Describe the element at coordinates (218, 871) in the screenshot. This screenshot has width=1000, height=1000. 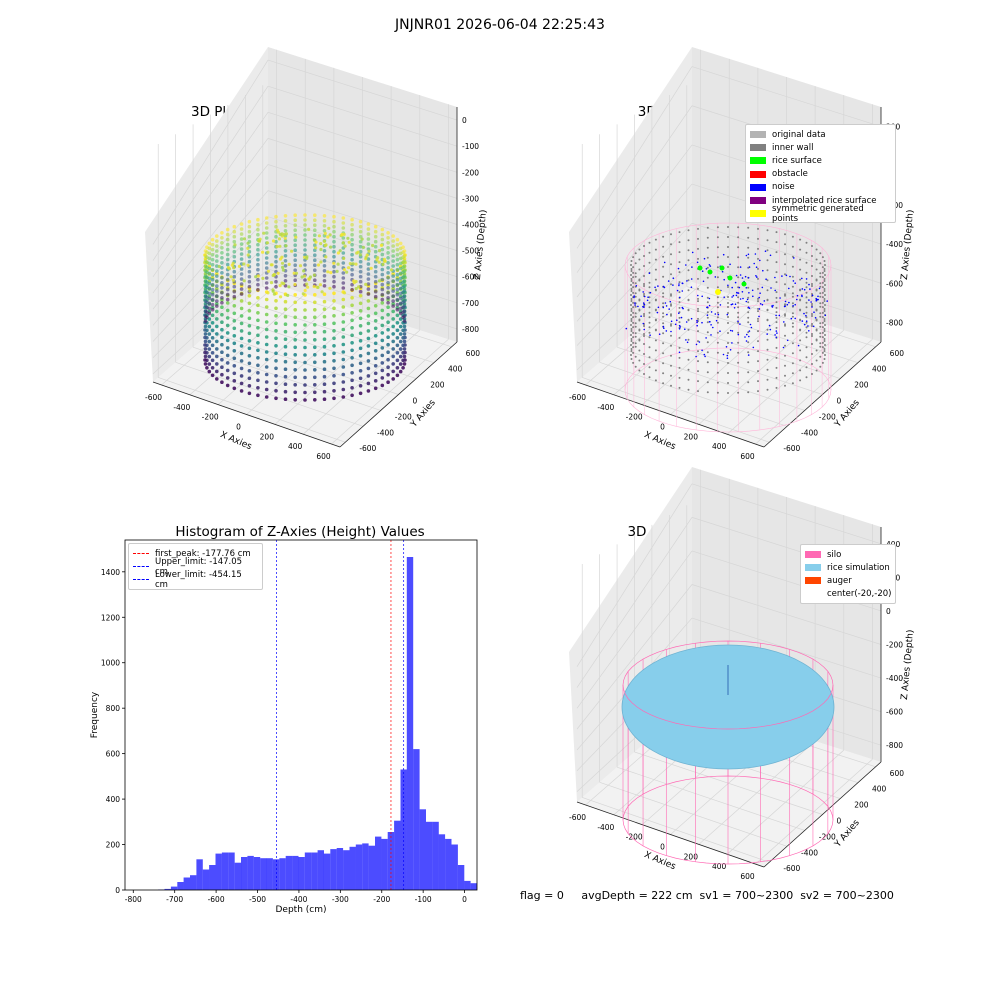
I see `histogram-bar` at that location.